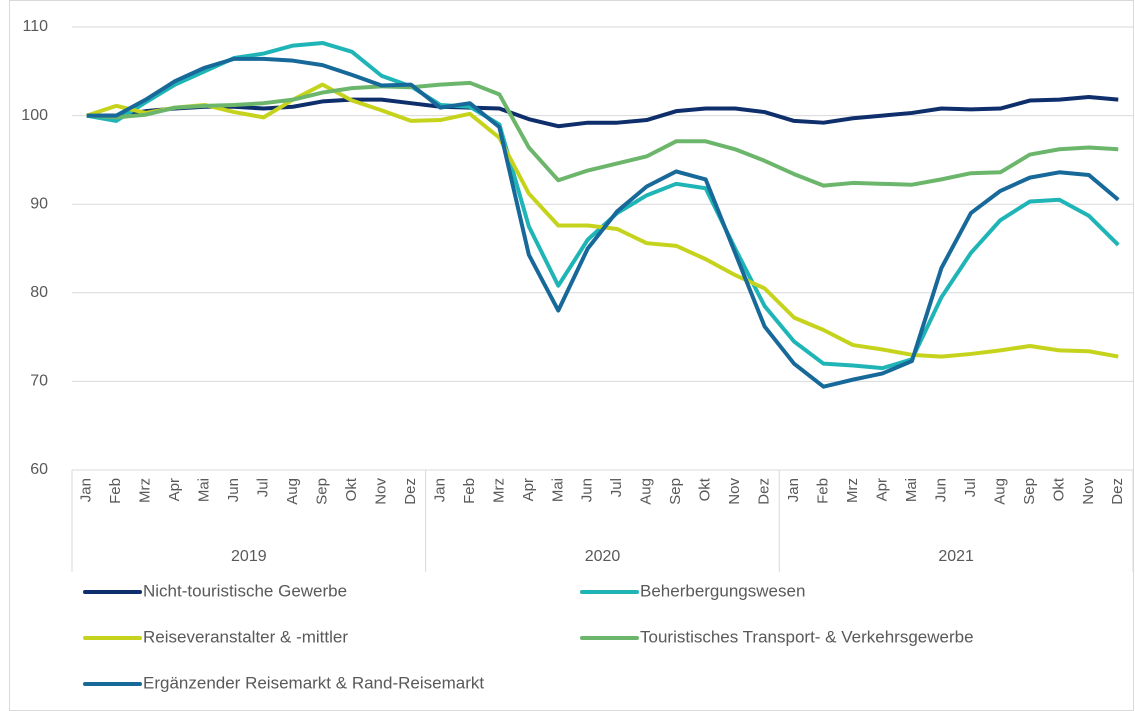 Image resolution: width=1135 pixels, height=711 pixels. Describe the element at coordinates (39, 469) in the screenshot. I see `y-tick-label: 60` at that location.